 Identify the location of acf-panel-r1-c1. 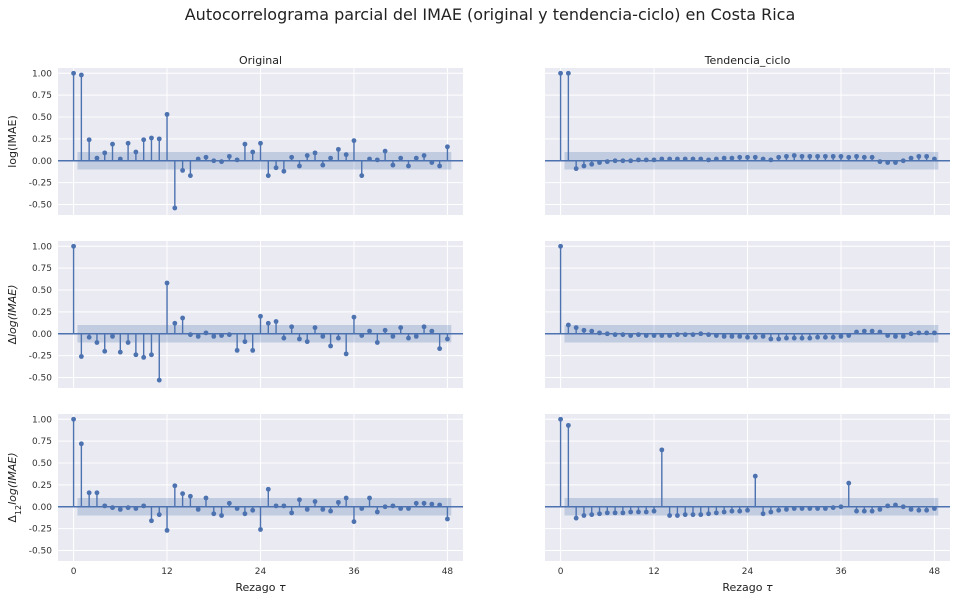
(747, 314).